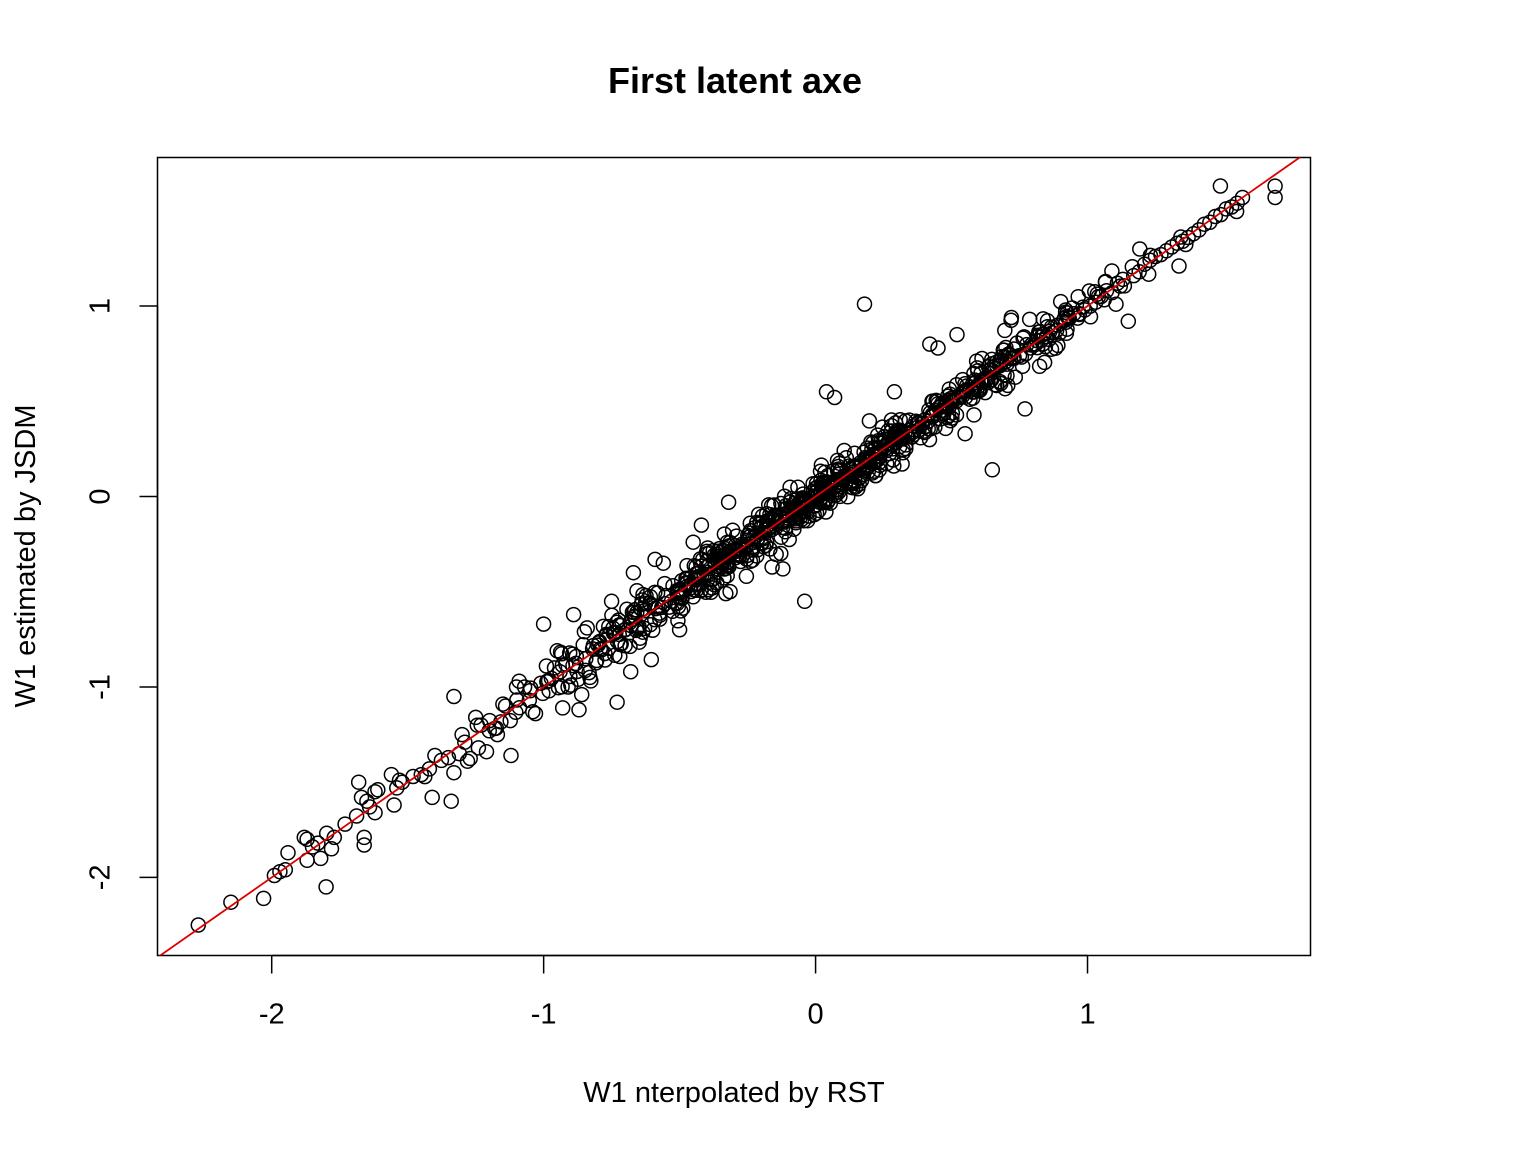 This screenshot has width=1536, height=1152. I want to click on x-axis: -2 -1 0 1, so click(677, 992).